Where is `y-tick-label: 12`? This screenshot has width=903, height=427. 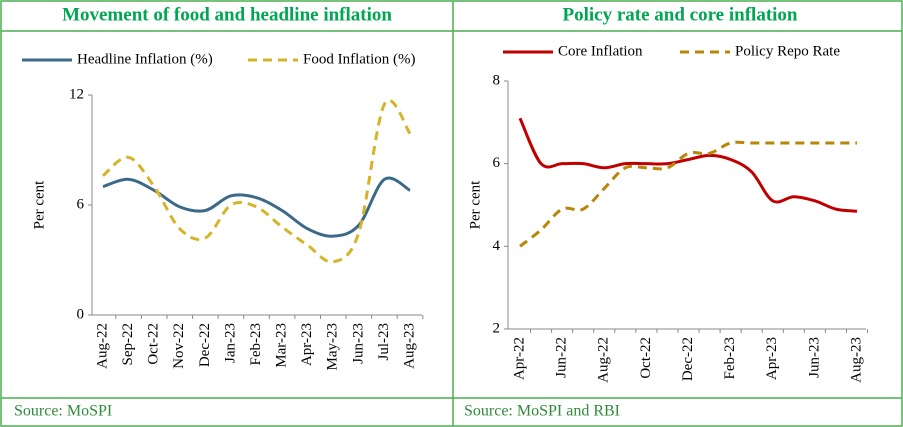
y-tick-label: 12 is located at coordinates (76, 94).